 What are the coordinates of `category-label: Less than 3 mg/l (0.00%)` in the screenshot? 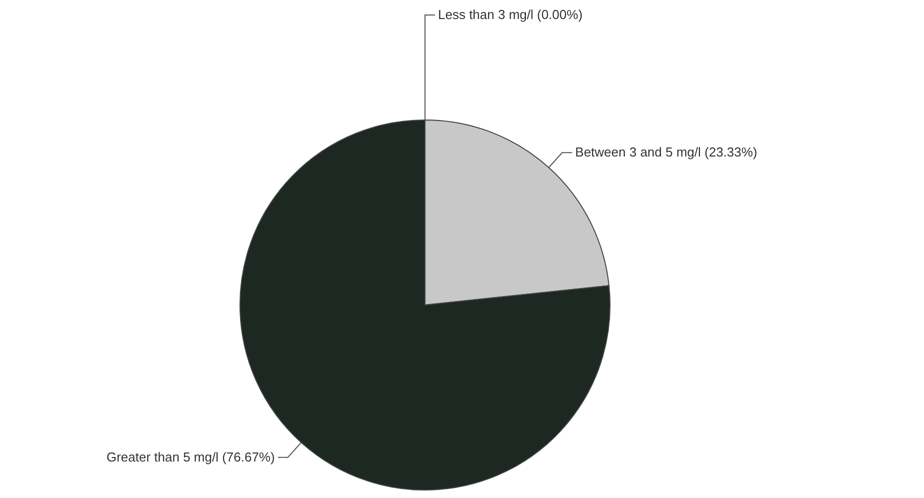 It's located at (510, 14).